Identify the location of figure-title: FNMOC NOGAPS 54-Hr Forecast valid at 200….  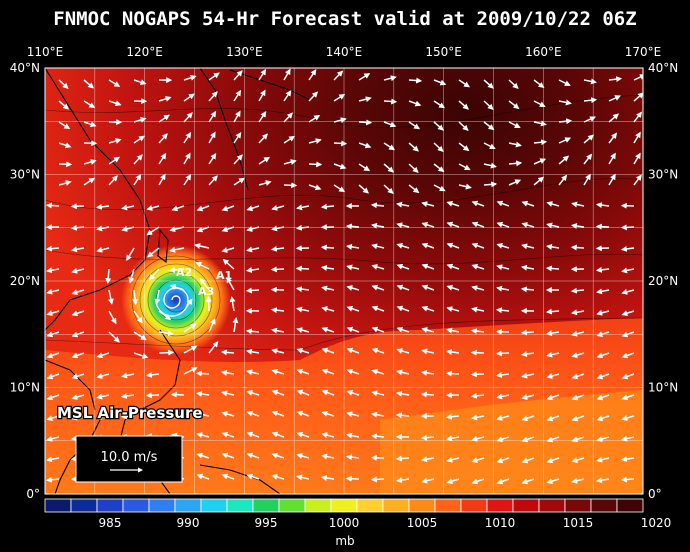
(344, 19).